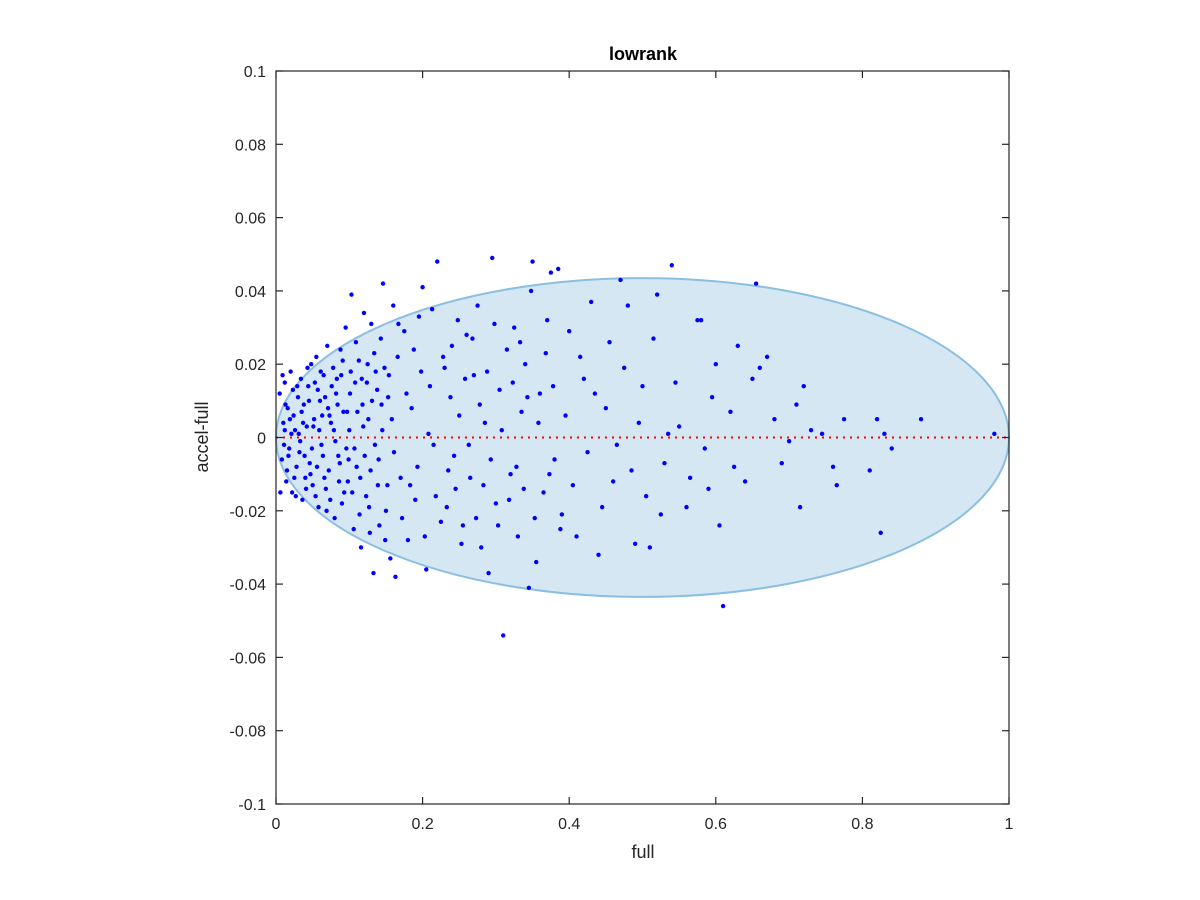 This screenshot has height=900, width=1200. What do you see at coordinates (643, 54) in the screenshot?
I see `chart-title: lowrank` at bounding box center [643, 54].